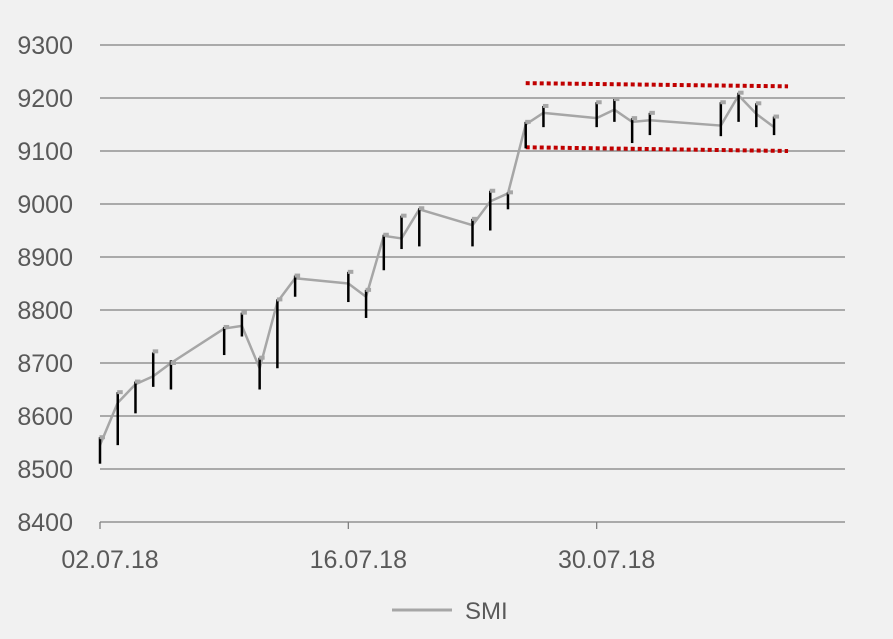  I want to click on y-tick-label-8500: 8500, so click(45, 470).